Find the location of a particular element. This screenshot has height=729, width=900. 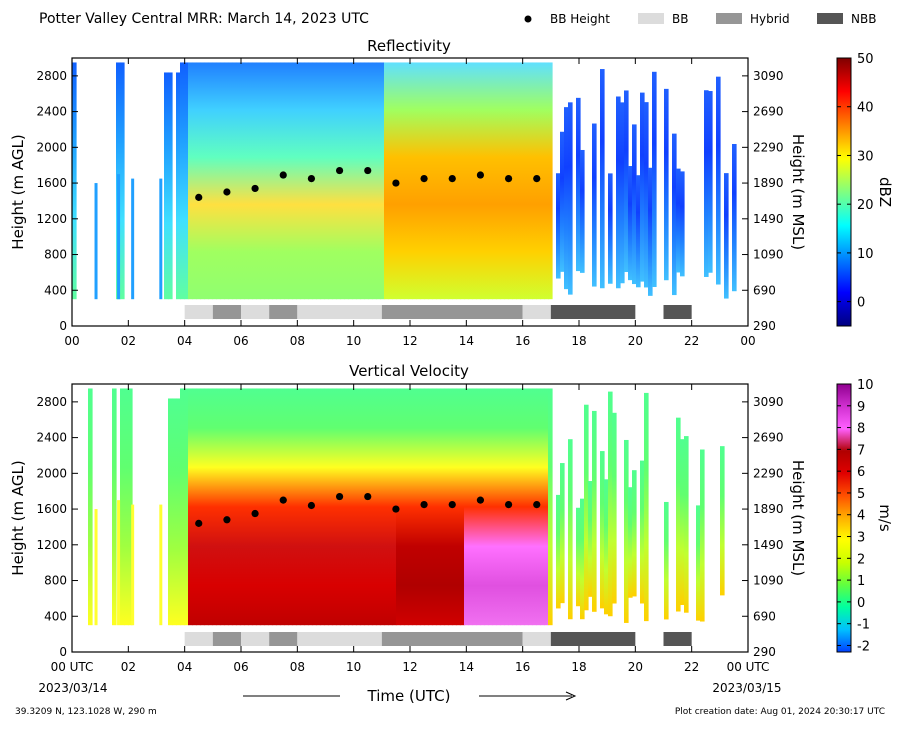

y2-tick-label: 1090 is located at coordinates (768, 581).